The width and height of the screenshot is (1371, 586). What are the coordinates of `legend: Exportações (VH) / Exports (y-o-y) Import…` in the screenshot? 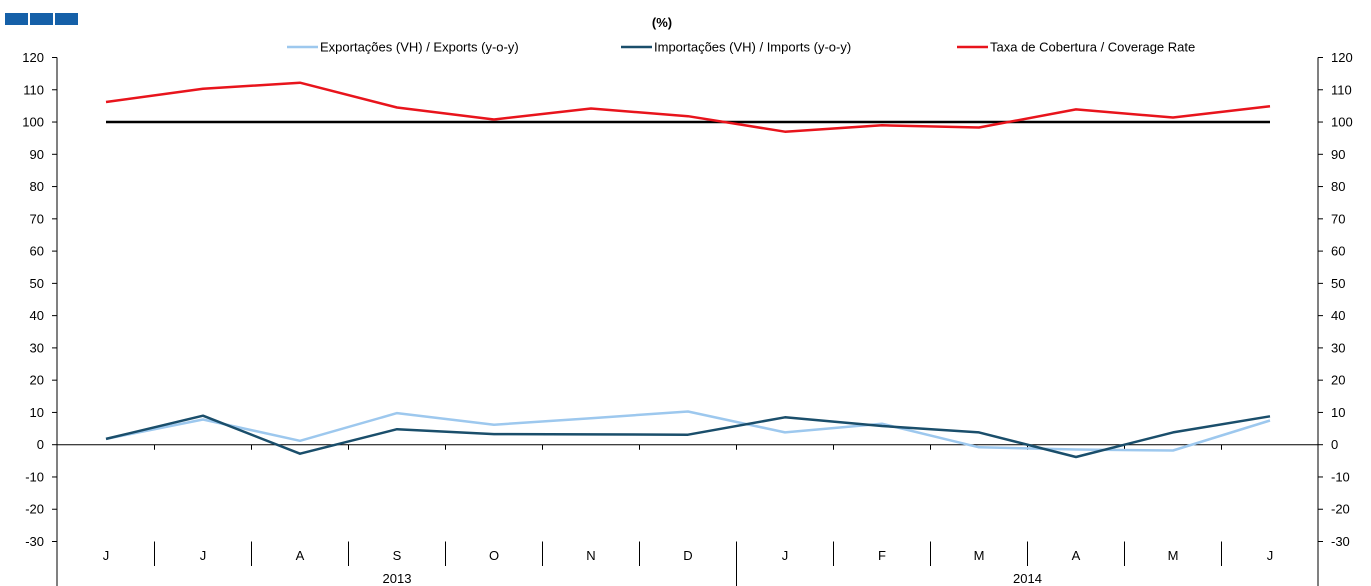 It's located at (741, 47).